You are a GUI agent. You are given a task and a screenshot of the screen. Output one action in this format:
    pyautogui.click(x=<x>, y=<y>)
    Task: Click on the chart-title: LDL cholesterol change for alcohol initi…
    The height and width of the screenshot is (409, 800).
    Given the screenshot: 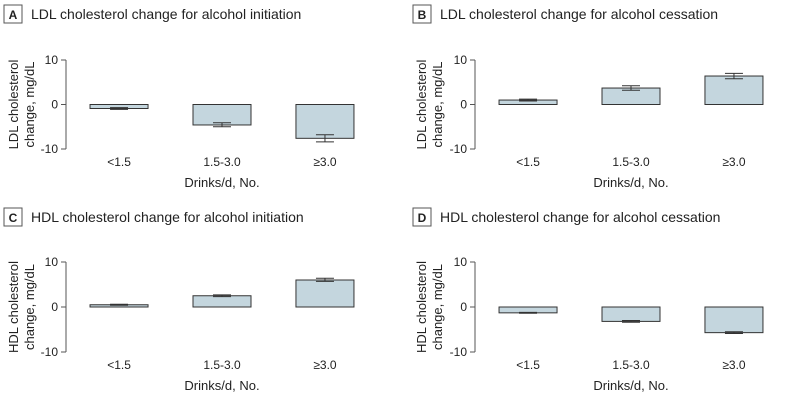 What is the action you would take?
    pyautogui.click(x=166, y=14)
    